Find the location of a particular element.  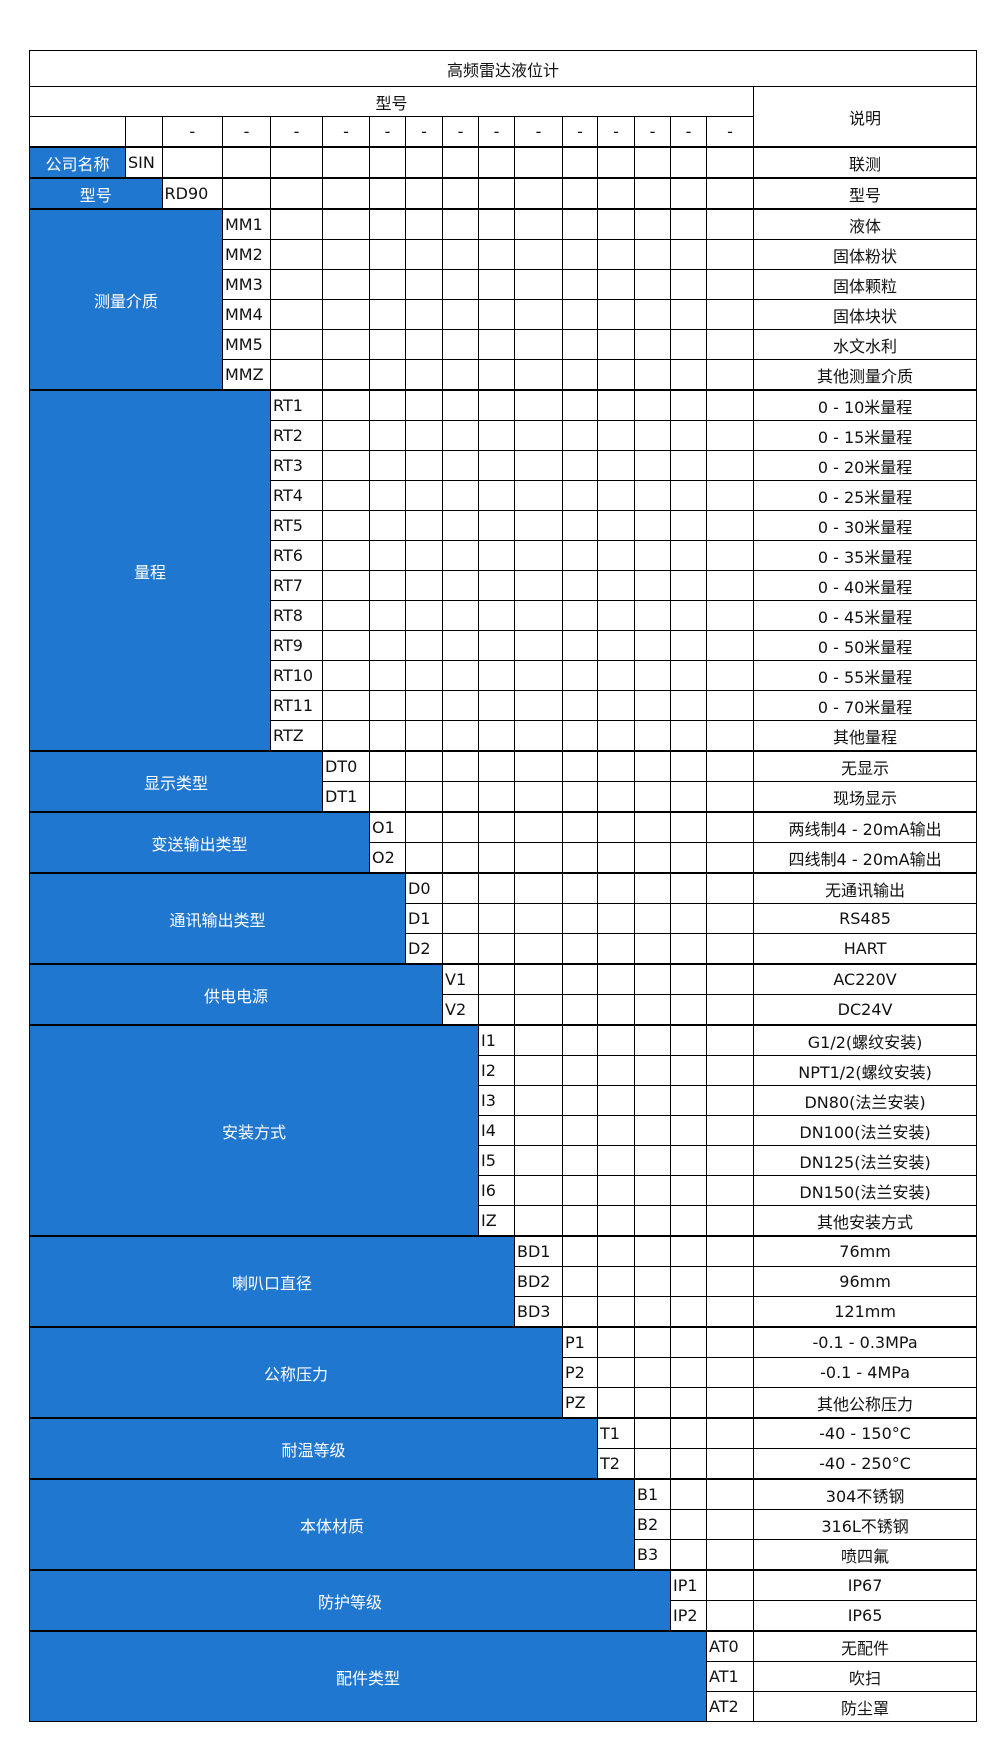

option-description: -0.1 - 0.3MPa is located at coordinates (865, 1342).